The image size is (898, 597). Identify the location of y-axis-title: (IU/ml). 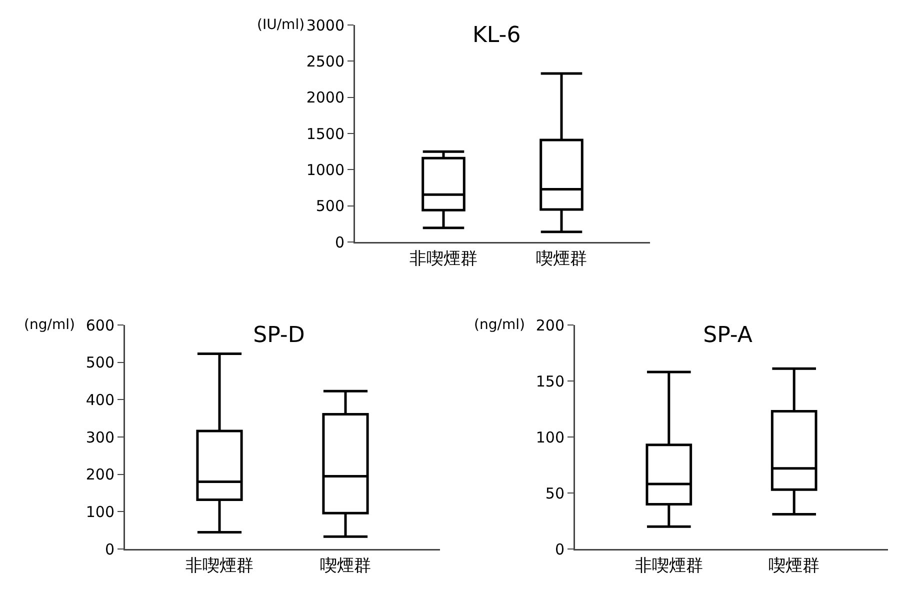
(281, 25).